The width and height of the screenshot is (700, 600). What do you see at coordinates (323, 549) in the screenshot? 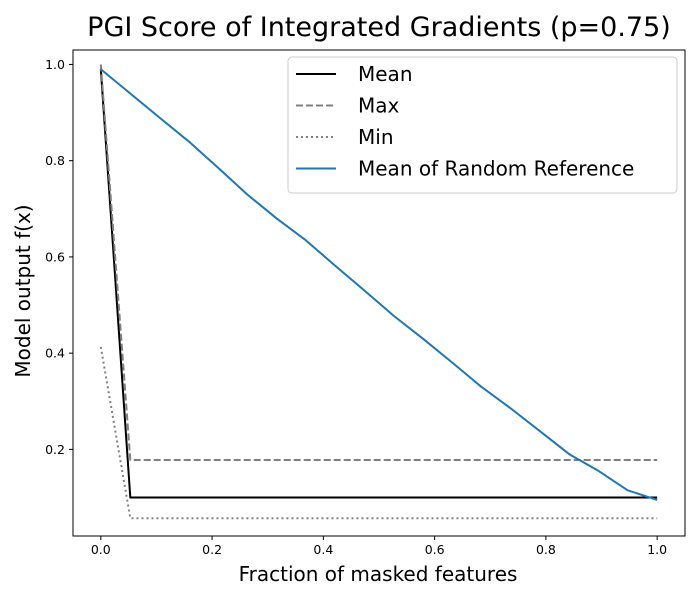
I see `x-tick-label: 0.4` at bounding box center [323, 549].